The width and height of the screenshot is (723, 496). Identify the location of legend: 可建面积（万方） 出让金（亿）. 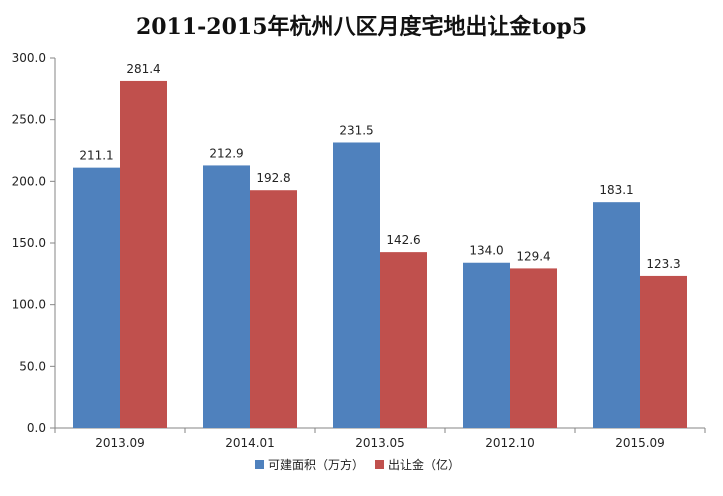
(357, 464).